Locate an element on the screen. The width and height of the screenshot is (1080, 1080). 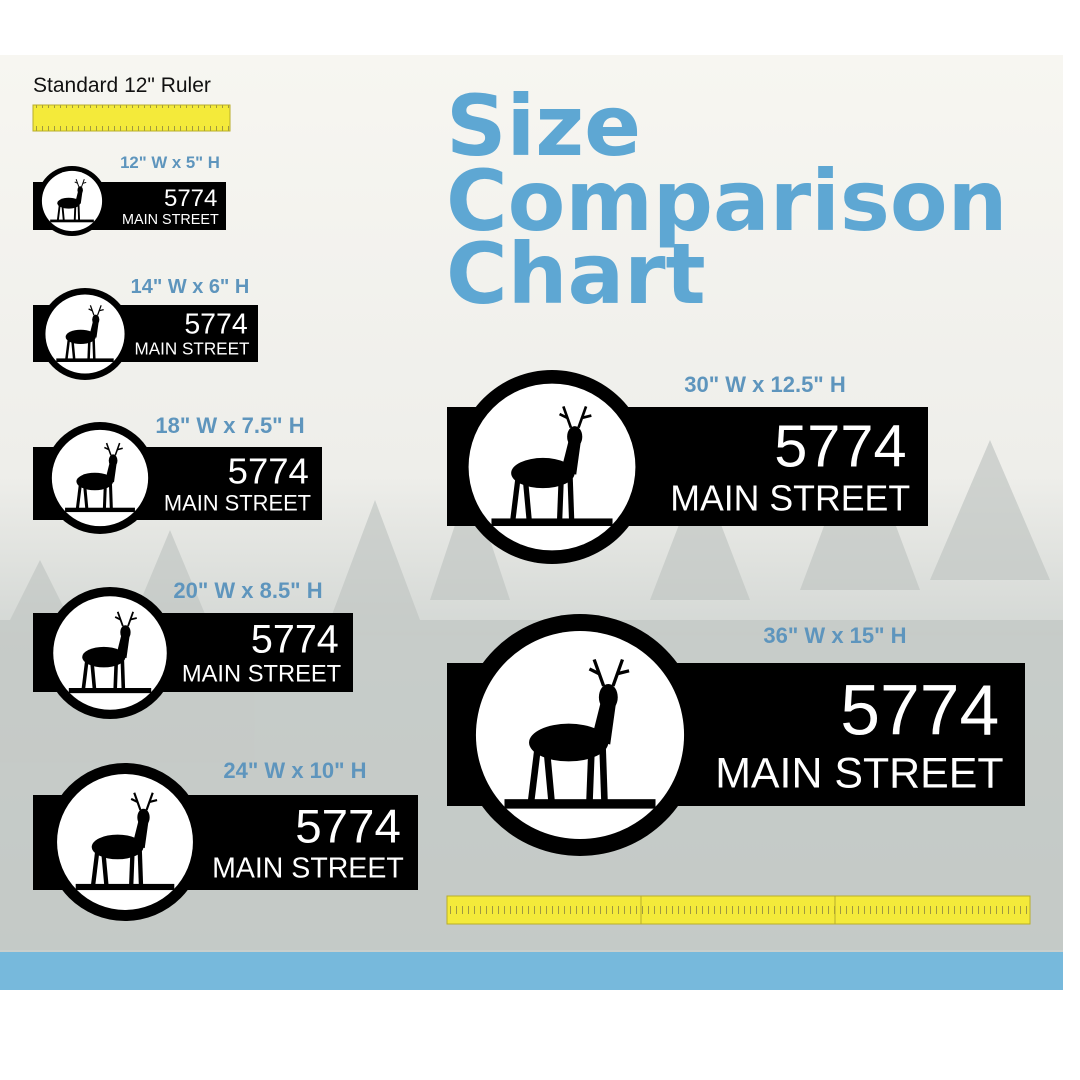
title-line: Size is located at coordinates (543, 126).